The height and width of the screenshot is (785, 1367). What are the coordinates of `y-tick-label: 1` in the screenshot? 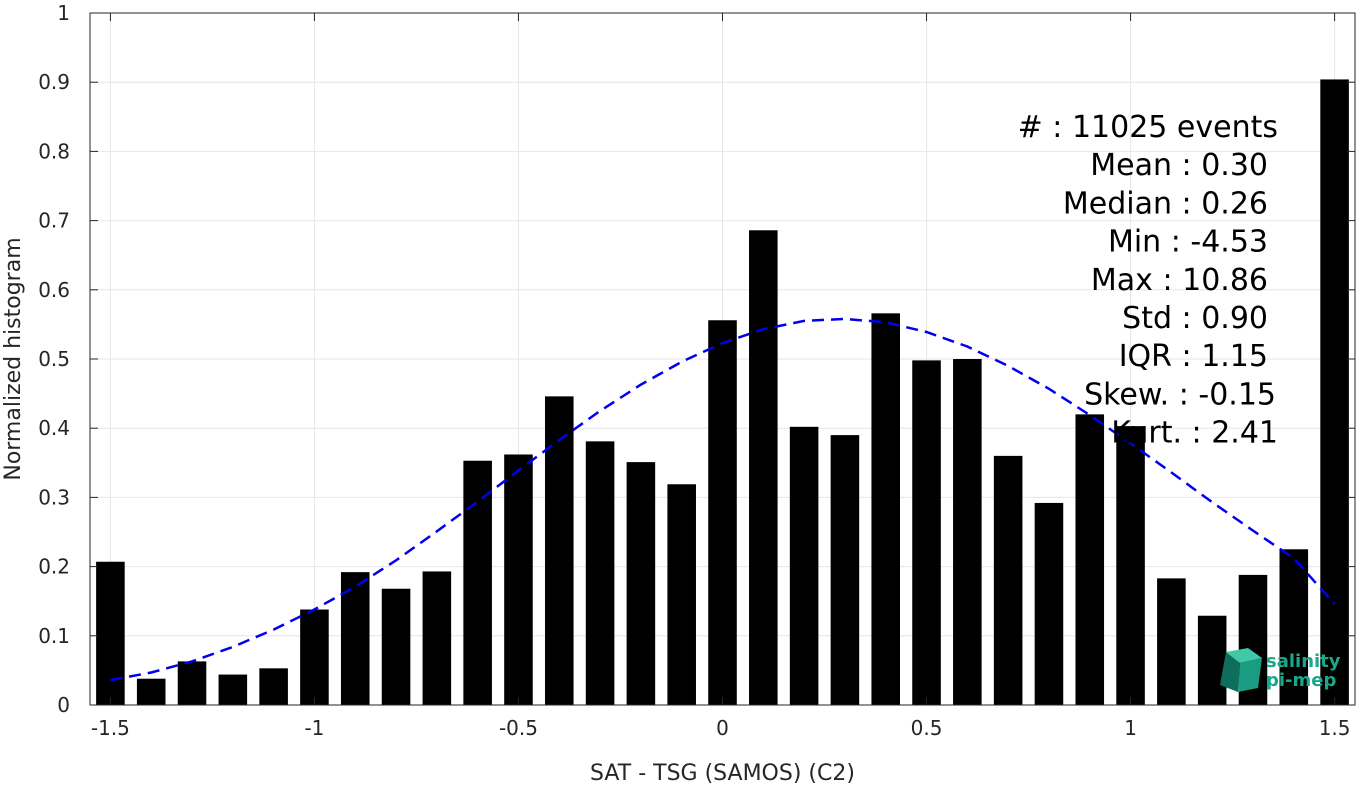 It's located at (63, 13).